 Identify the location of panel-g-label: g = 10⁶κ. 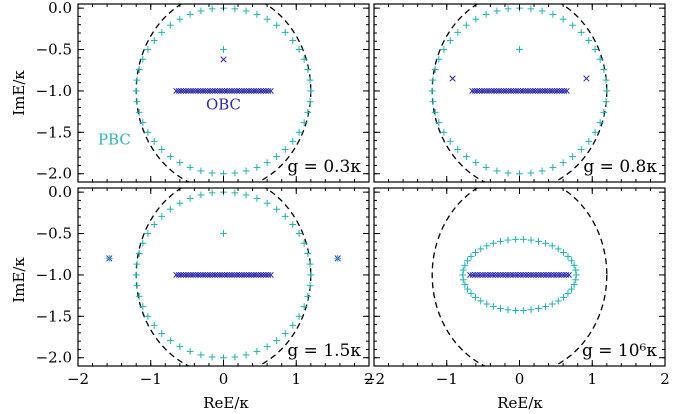
(619, 351).